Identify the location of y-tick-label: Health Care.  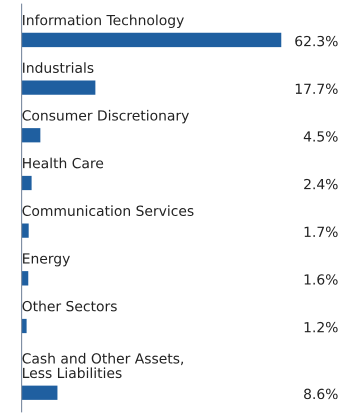
(63, 163).